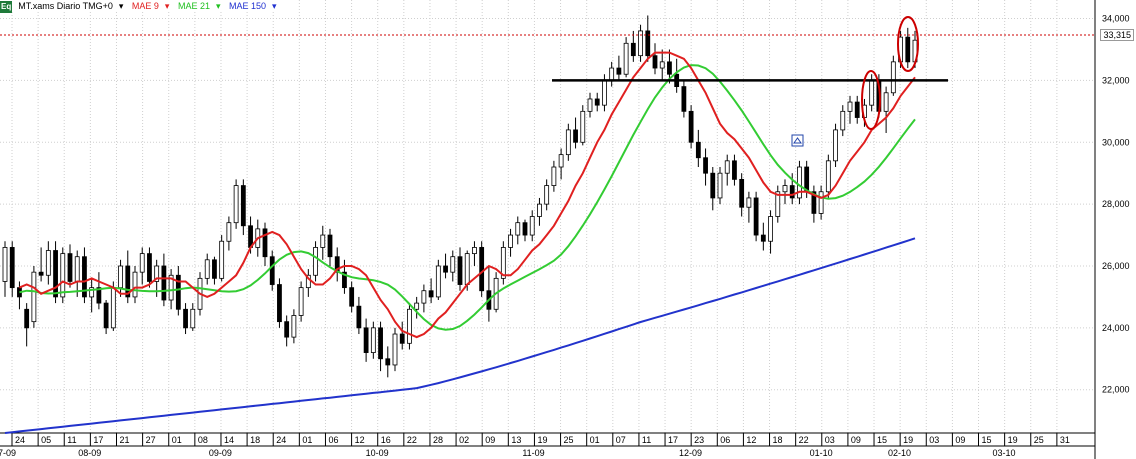 The width and height of the screenshot is (1136, 459). What do you see at coordinates (248, 6) in the screenshot?
I see `legend-mae150: MAE 150` at bounding box center [248, 6].